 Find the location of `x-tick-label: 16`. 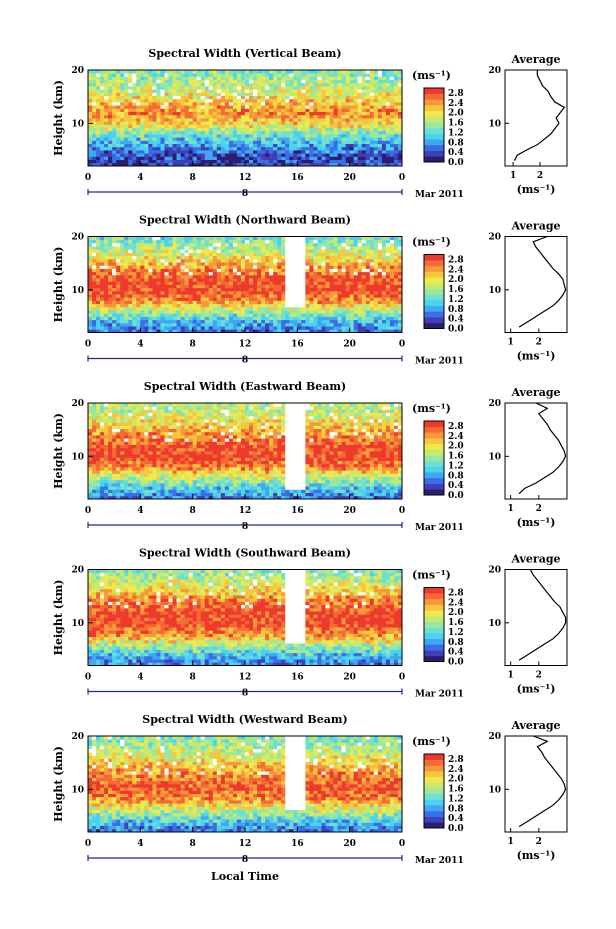

x-tick-label: 16 is located at coordinates (297, 178).